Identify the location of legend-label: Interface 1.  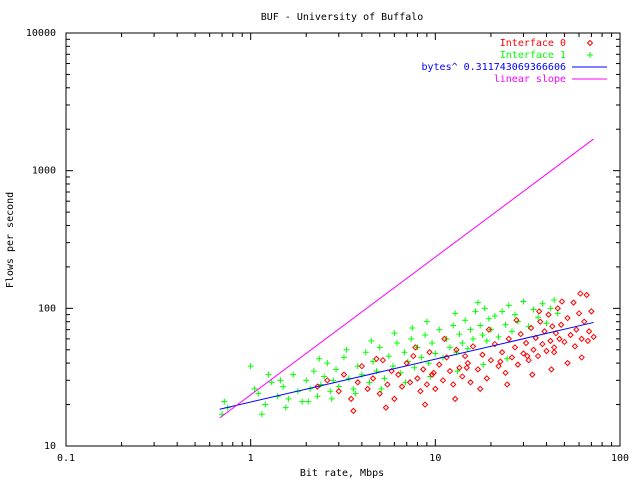
(533, 55).